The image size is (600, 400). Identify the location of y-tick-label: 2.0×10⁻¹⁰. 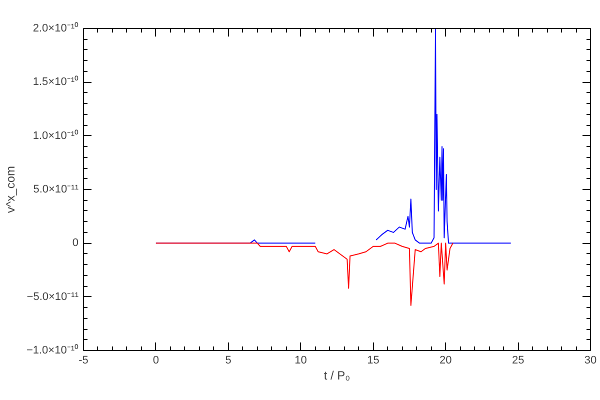
(55, 28).